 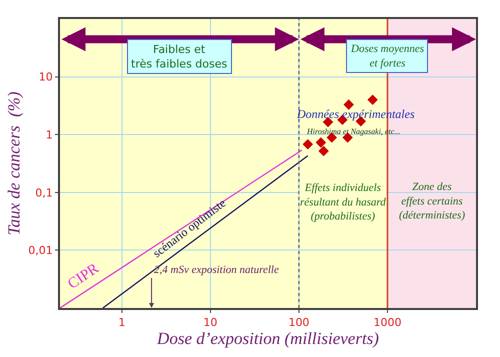 I want to click on annotation: Faibles et très faibles doses, so click(x=179, y=56).